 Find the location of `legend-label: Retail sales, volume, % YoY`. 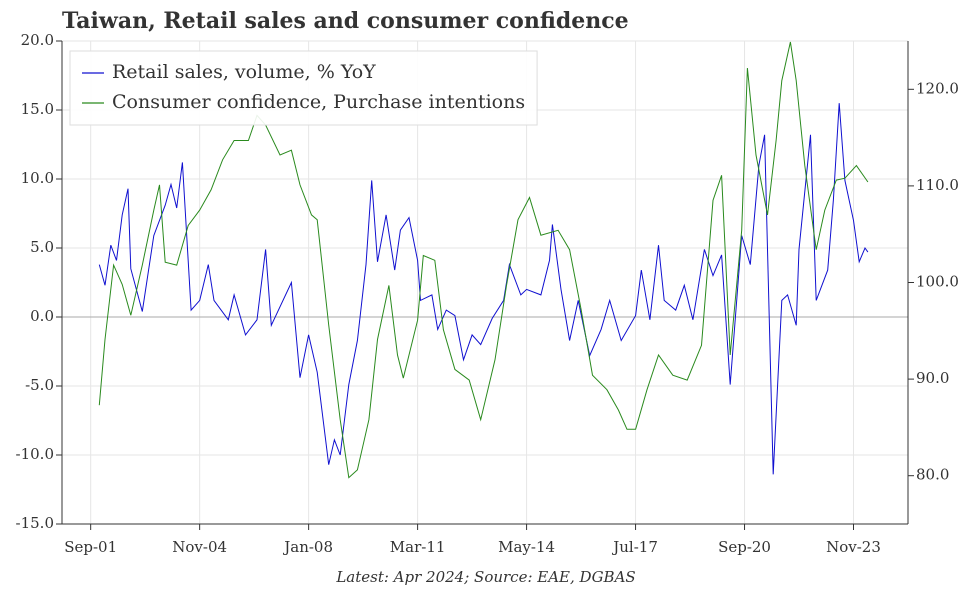

legend-label: Retail sales, volume, % YoY is located at coordinates (244, 72).